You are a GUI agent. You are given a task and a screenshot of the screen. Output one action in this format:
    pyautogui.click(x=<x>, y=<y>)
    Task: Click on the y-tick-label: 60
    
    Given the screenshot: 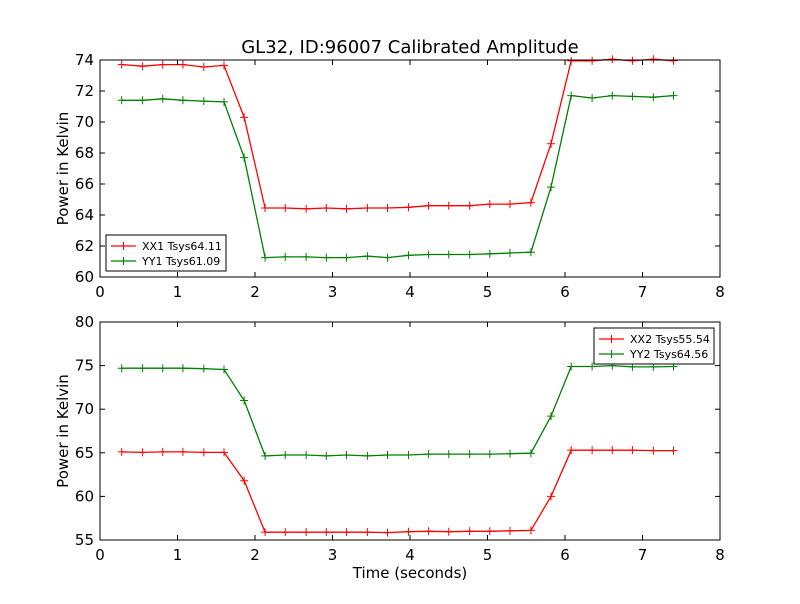 What is the action you would take?
    pyautogui.click(x=84, y=496)
    